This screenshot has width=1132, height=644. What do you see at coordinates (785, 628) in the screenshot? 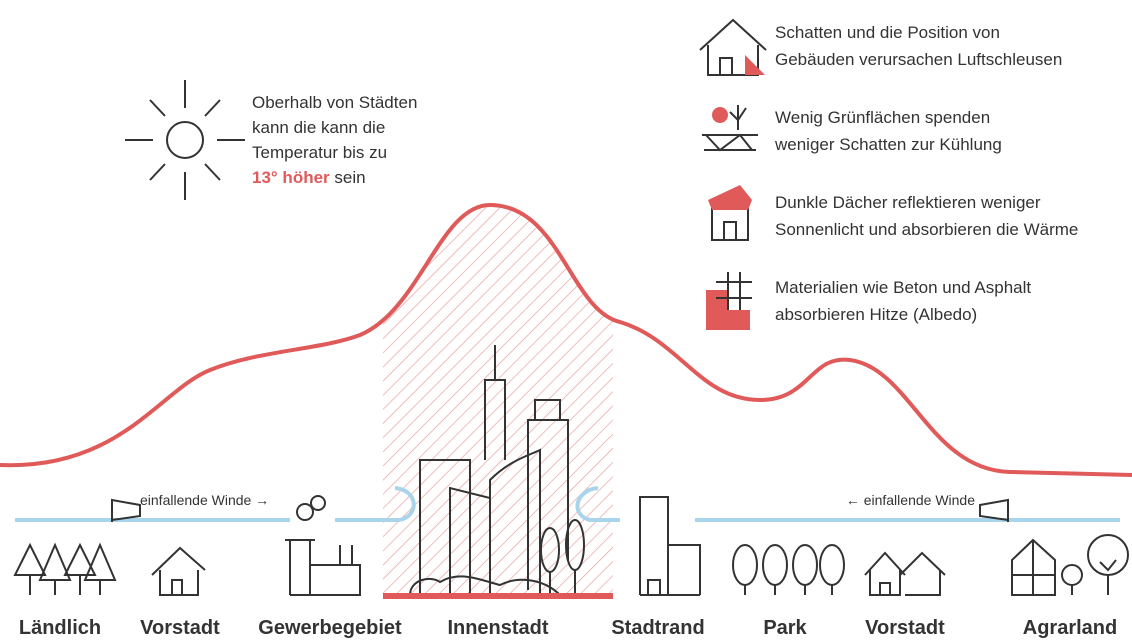
I see `zone-label: Park` at bounding box center [785, 628].